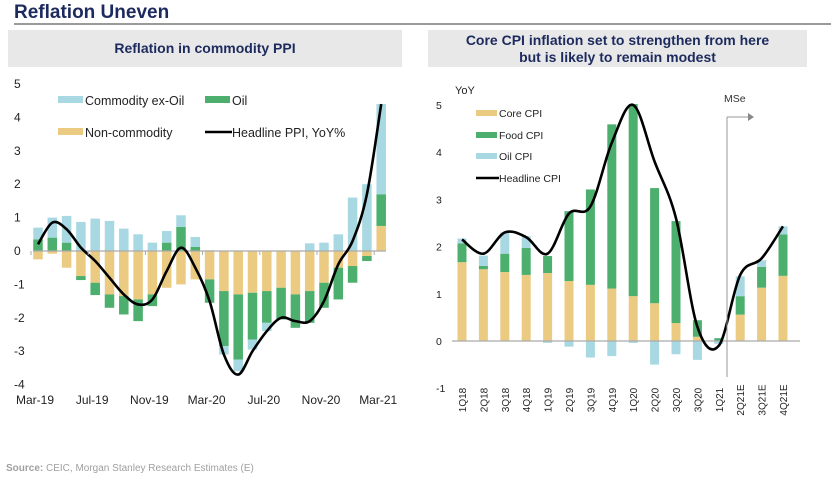 The image size is (831, 480). I want to click on legend-swatch-commodity-ex-oil, so click(70, 99).